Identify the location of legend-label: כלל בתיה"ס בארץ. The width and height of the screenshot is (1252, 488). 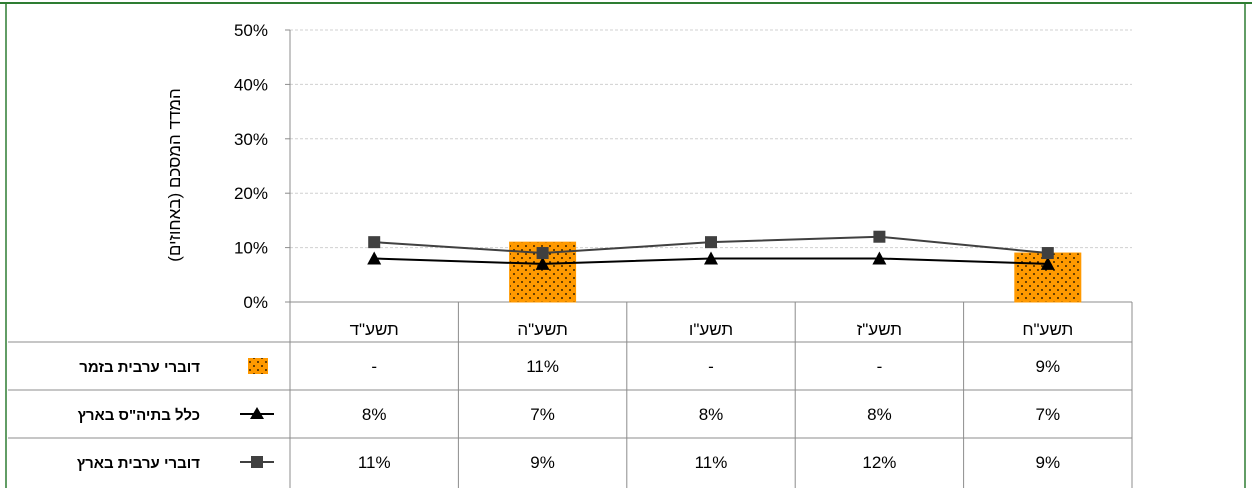
(139, 415).